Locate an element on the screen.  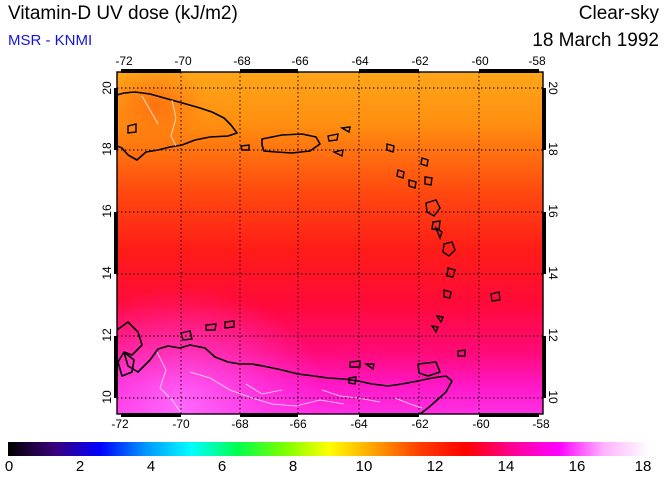
maracaibo-lake is located at coordinates (126, 364).